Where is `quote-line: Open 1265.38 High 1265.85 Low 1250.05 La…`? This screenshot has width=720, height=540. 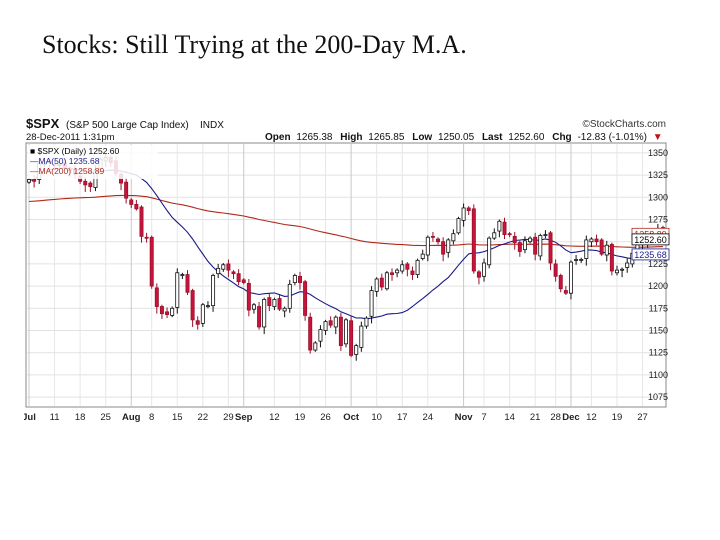 quote-line: Open 1265.38 High 1265.85 Low 1250.05 La… is located at coordinates (464, 137).